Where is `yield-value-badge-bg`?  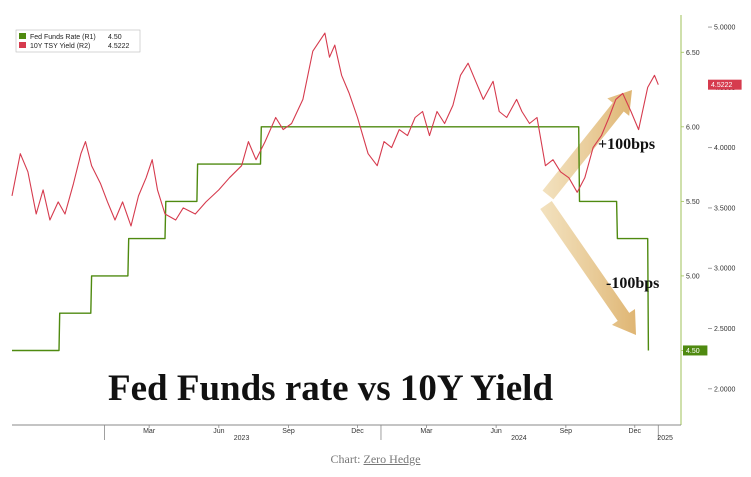 yield-value-badge-bg is located at coordinates (725, 84).